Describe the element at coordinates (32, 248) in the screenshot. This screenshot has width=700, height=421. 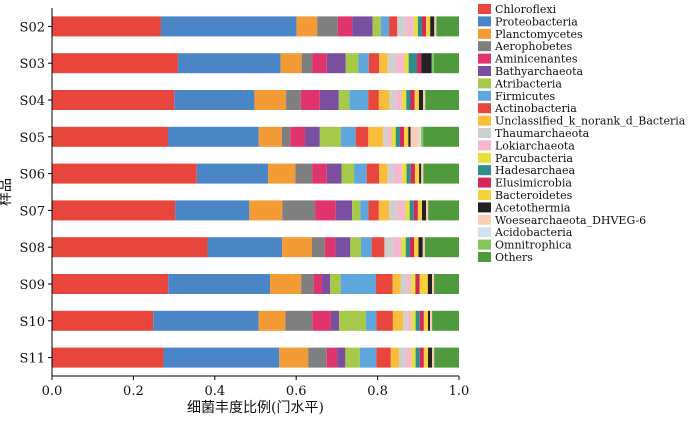
I see `y-tick-label: S08` at that location.